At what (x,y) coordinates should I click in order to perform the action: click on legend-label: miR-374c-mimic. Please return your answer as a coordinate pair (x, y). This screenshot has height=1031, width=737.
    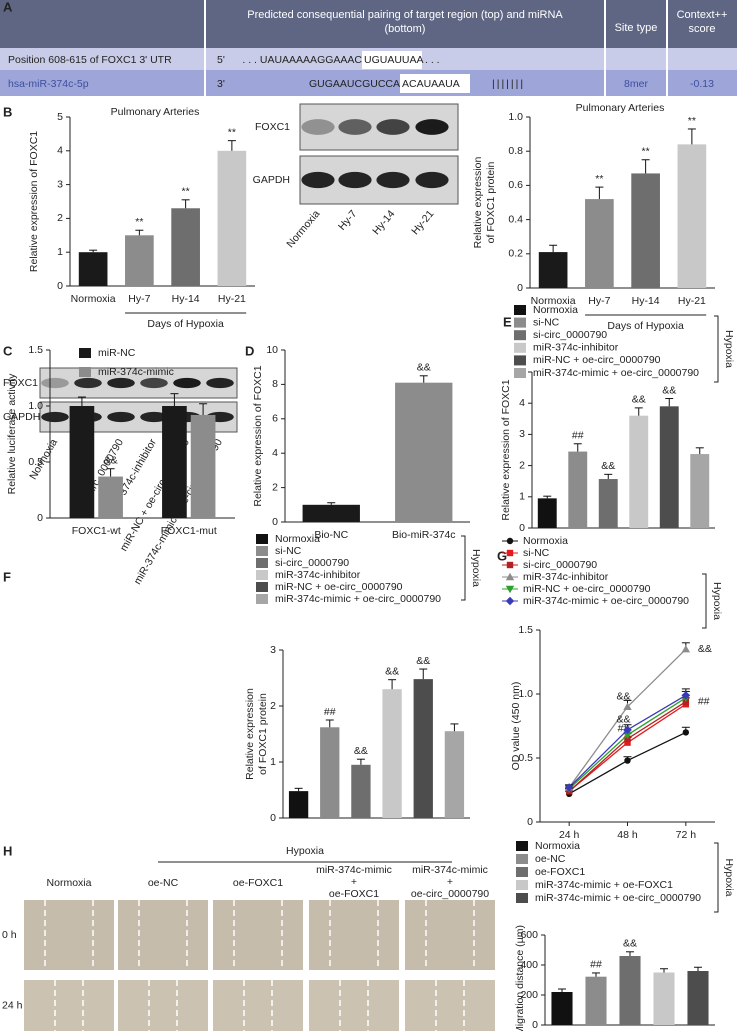
    Looking at the image, I should click on (136, 372).